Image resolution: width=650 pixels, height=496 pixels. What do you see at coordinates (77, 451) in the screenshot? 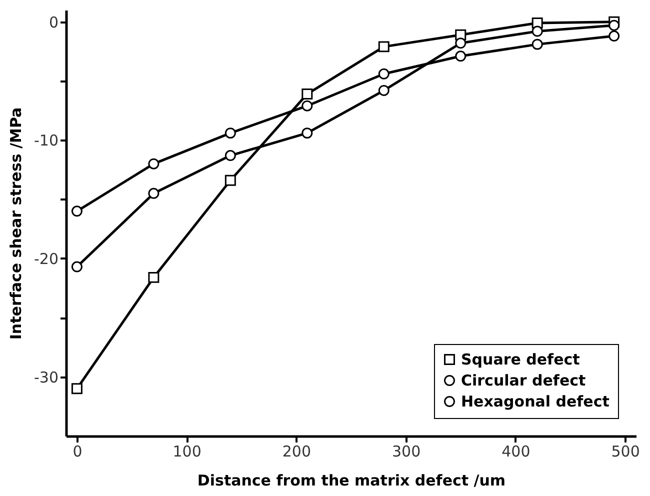
I see `x-tick-label: 0` at bounding box center [77, 451].